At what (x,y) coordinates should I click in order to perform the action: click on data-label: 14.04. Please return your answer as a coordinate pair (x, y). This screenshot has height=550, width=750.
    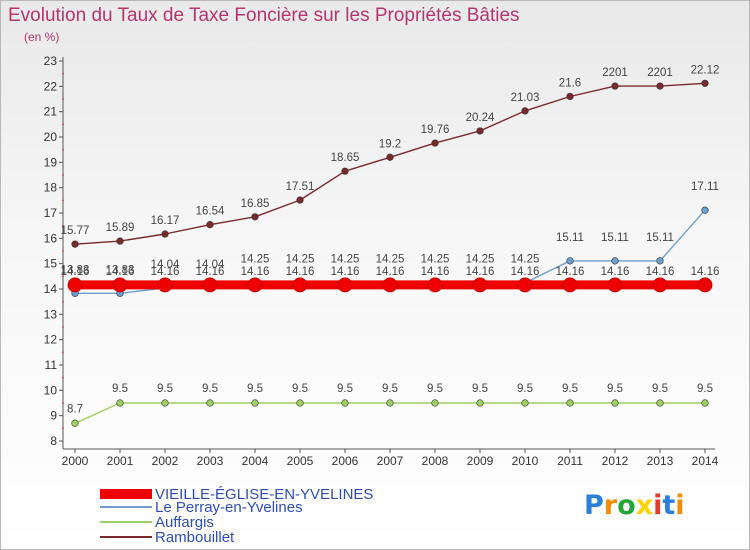
    Looking at the image, I should click on (165, 265).